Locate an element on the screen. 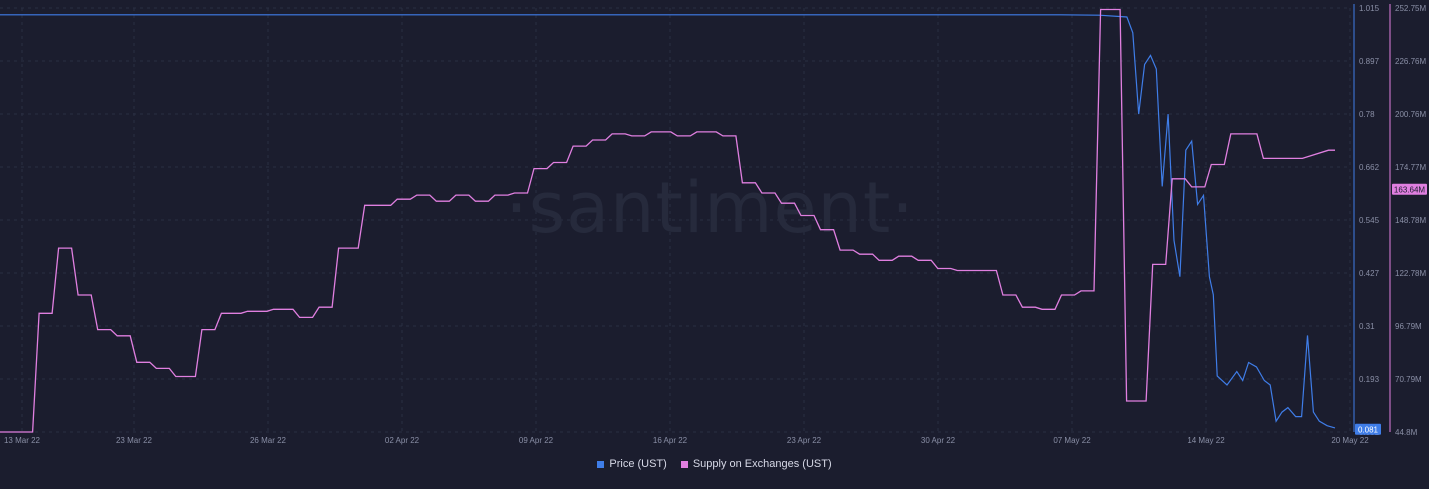 Image resolution: width=1429 pixels, height=489 pixels. x-tick-label: 30 Apr 22 is located at coordinates (938, 440).